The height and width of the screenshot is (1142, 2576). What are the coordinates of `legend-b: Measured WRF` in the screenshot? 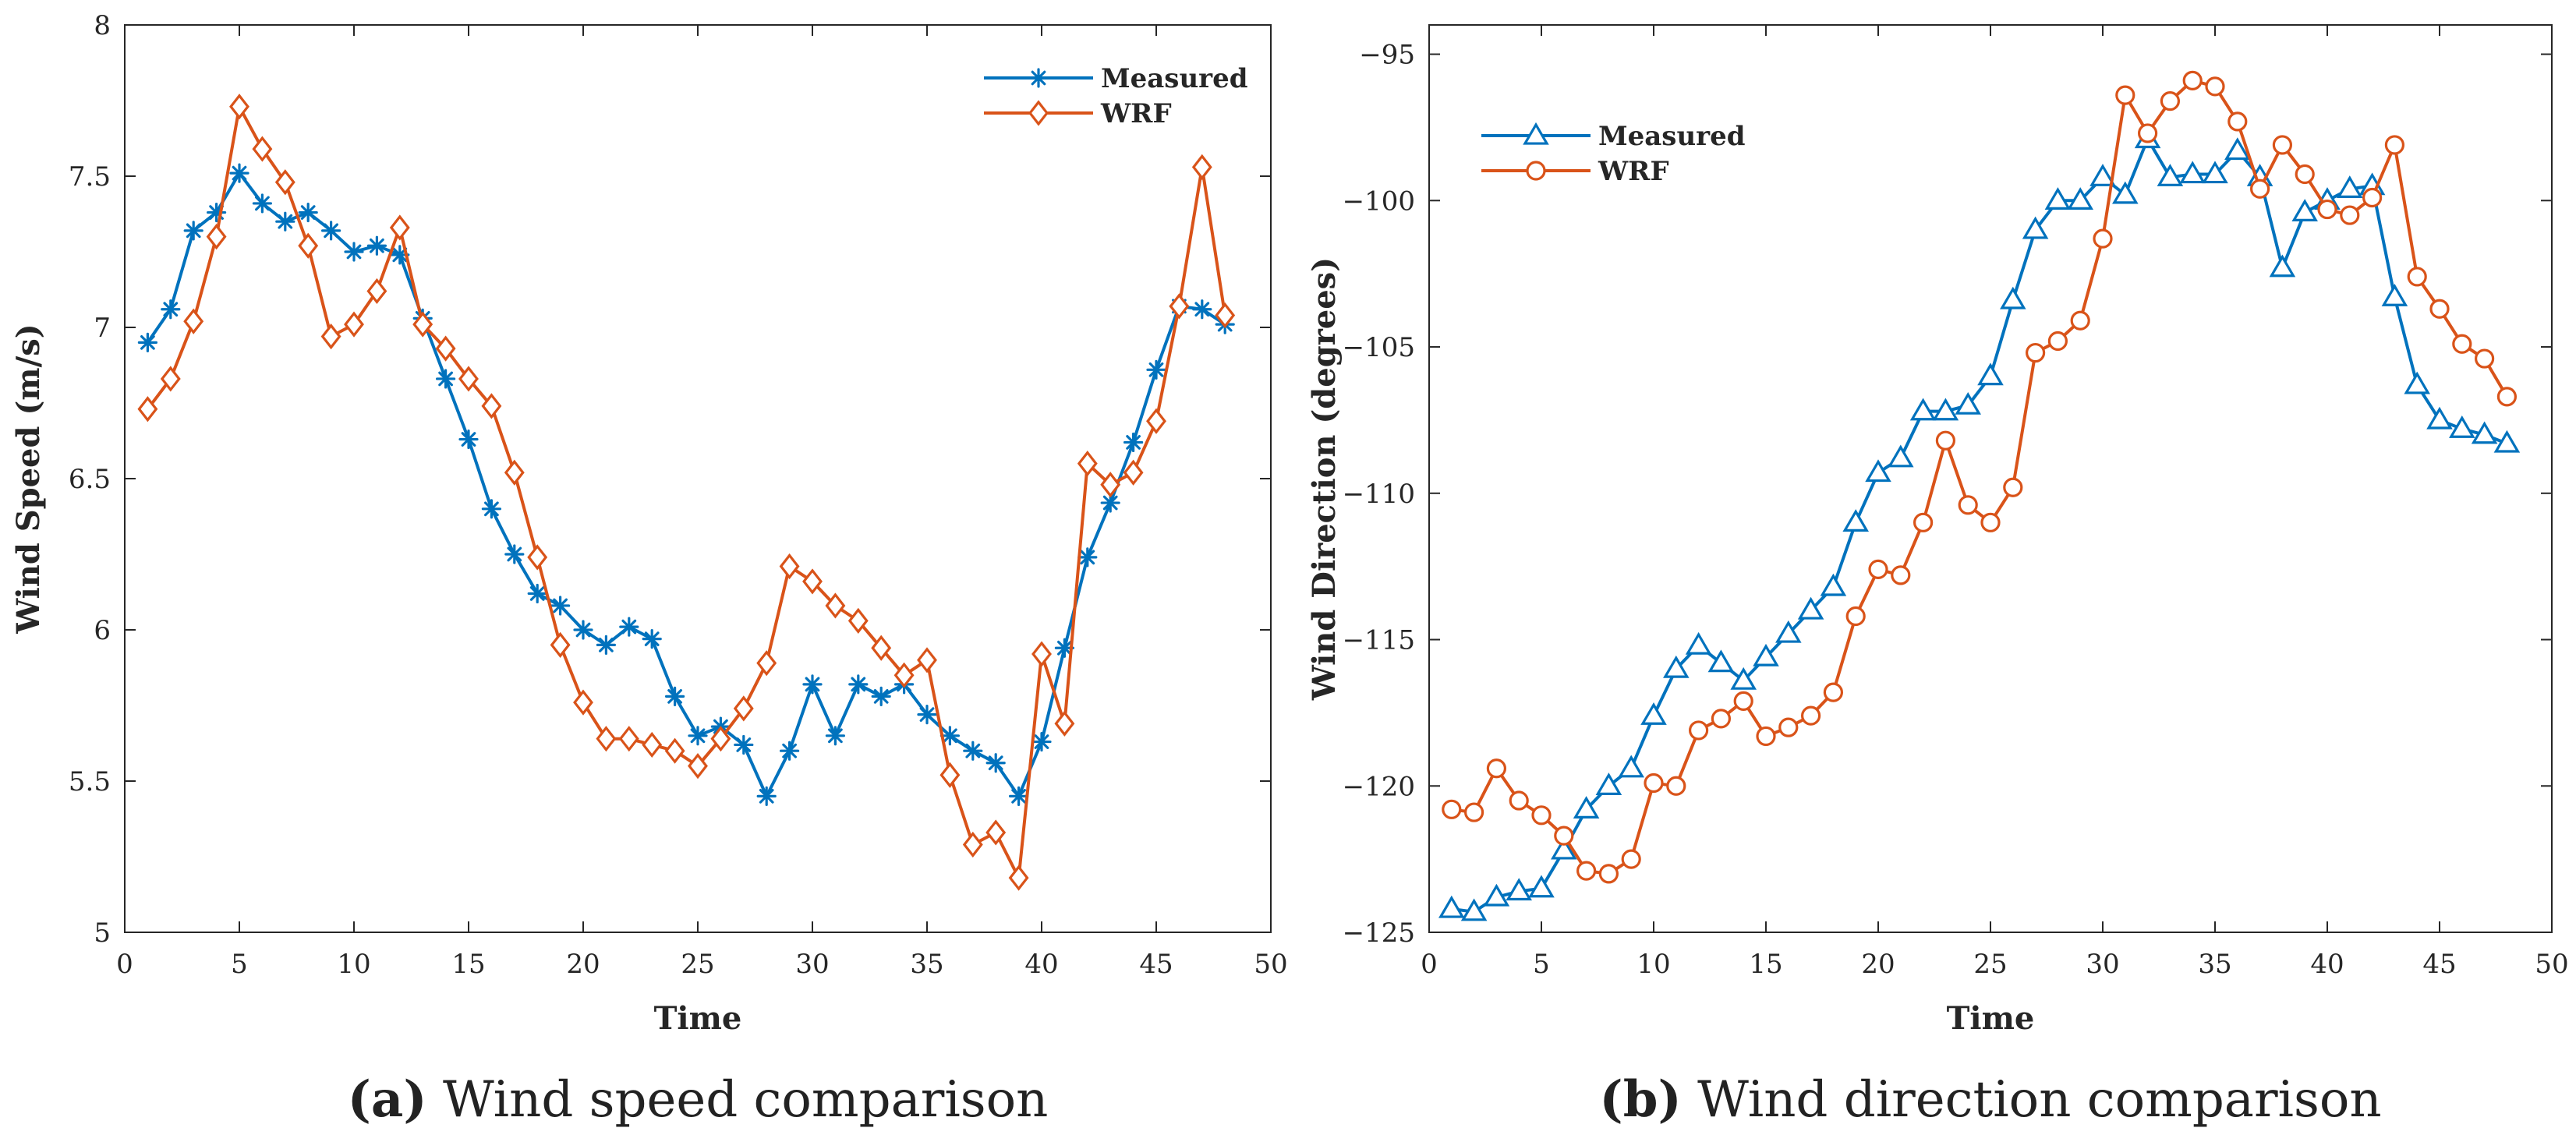 It's located at (1613, 154).